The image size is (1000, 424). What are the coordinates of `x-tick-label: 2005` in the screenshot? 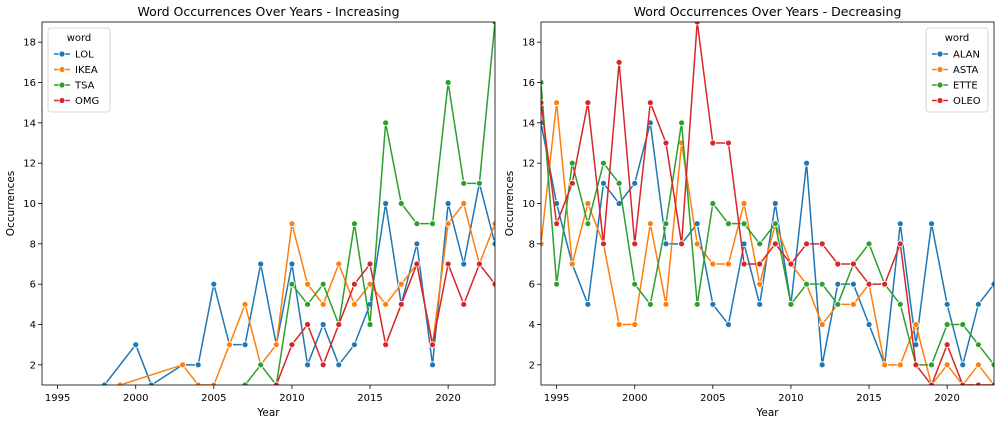 It's located at (712, 398).